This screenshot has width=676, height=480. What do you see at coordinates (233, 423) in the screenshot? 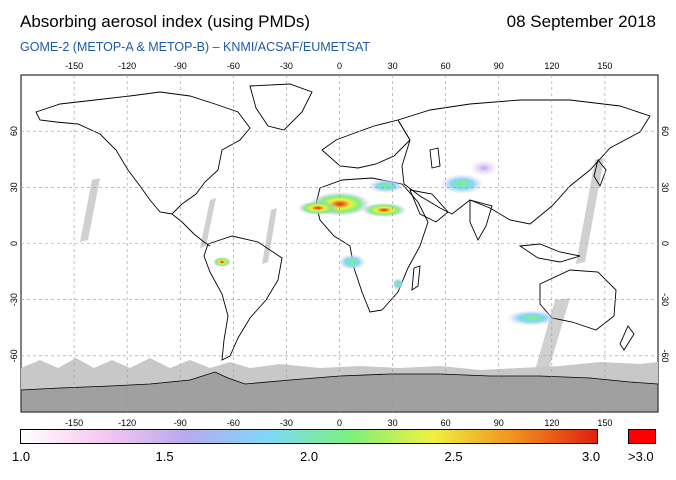
I see `lon-tick-bottom: -60` at bounding box center [233, 423].